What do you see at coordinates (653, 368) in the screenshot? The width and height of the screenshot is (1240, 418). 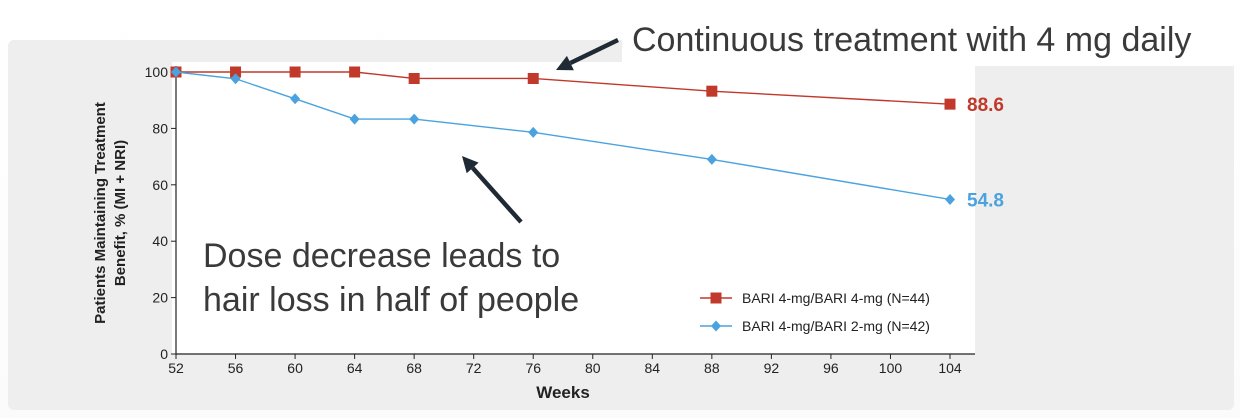 I see `x-tick-label: 84` at bounding box center [653, 368].